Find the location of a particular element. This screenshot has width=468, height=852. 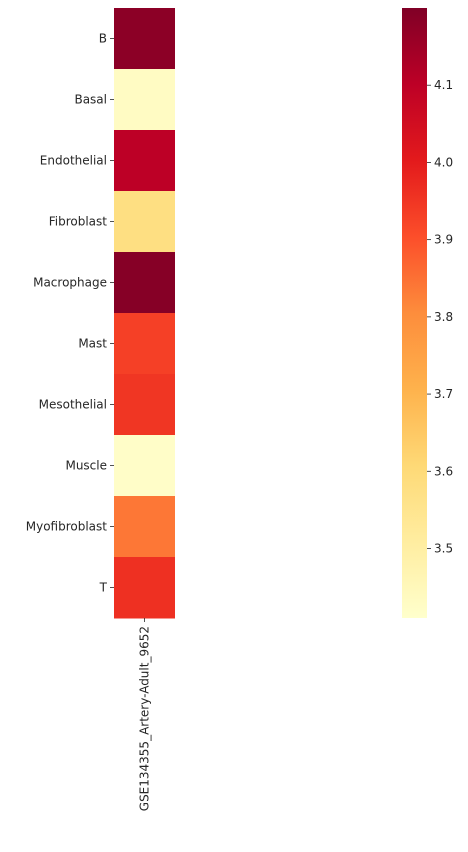

colorbar-tick-label: 3.9 is located at coordinates (443, 240).